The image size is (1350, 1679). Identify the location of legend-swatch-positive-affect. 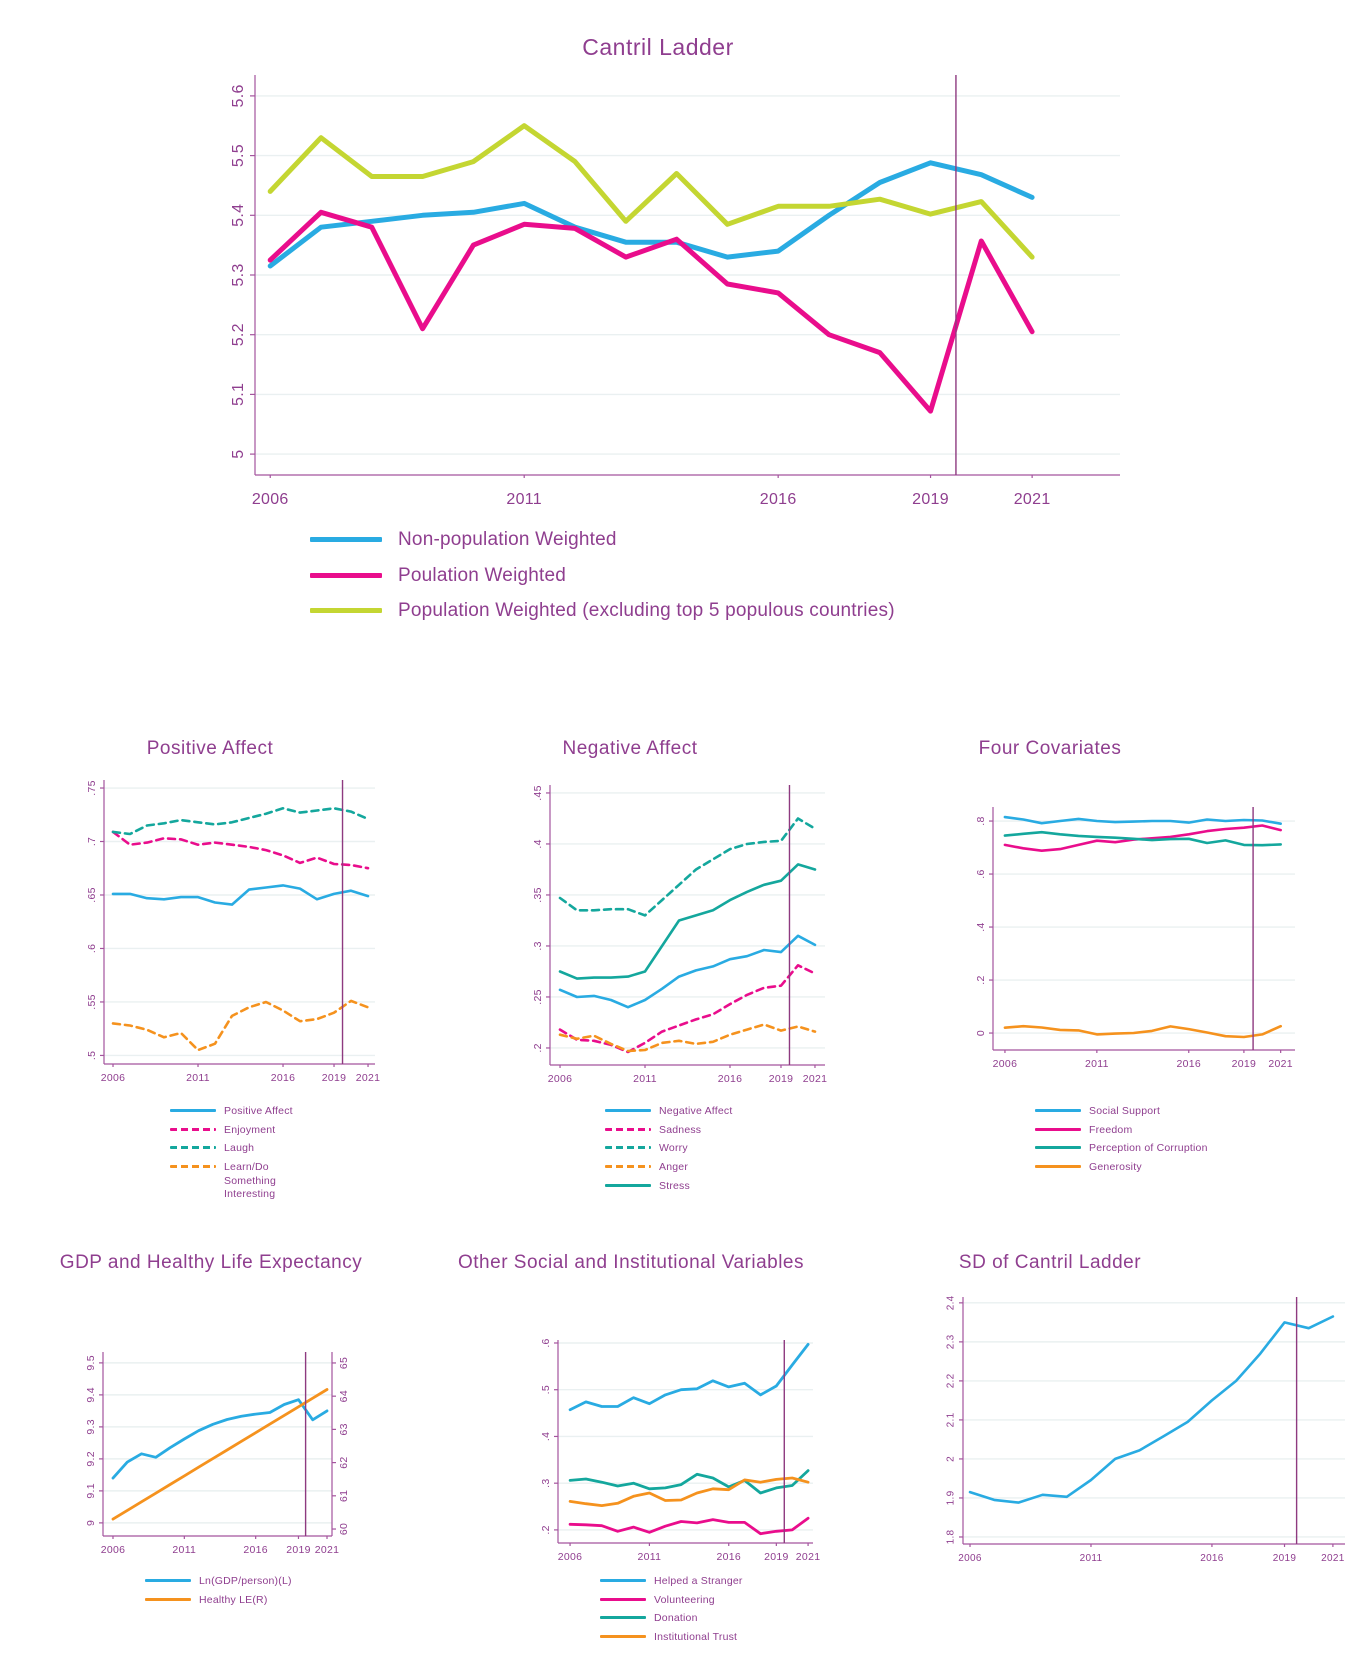
(193, 1110).